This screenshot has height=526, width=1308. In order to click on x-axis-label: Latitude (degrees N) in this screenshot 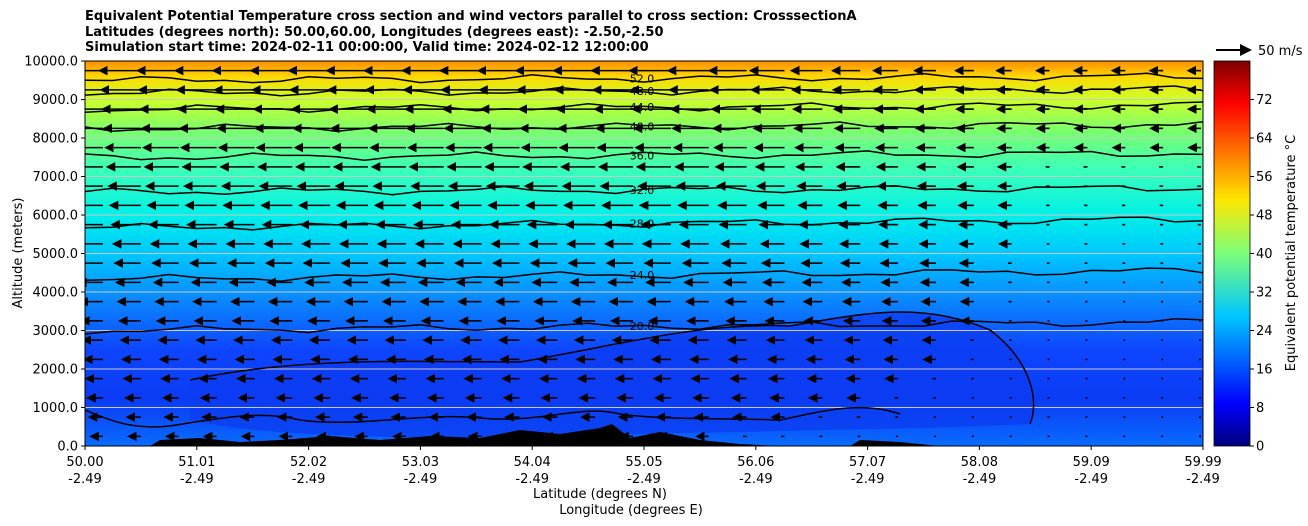, I will do `click(600, 494)`.